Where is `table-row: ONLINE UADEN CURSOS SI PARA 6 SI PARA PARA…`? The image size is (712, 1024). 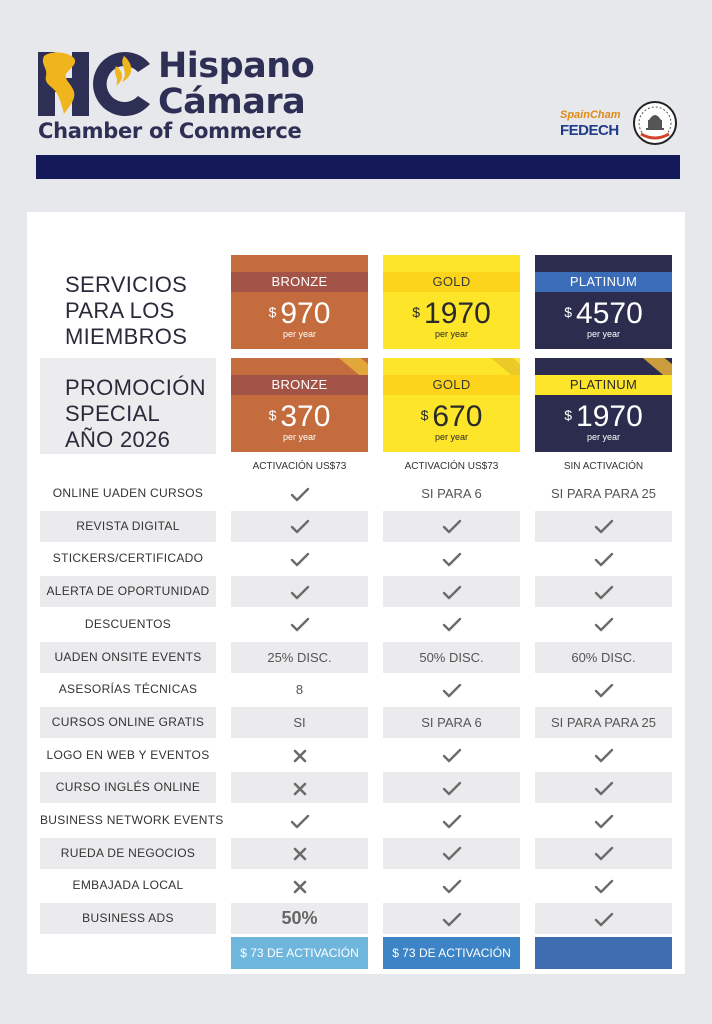
table-row: ONLINE UADEN CURSOS SI PARA 6 SI PARA PARA… is located at coordinates (356, 493).